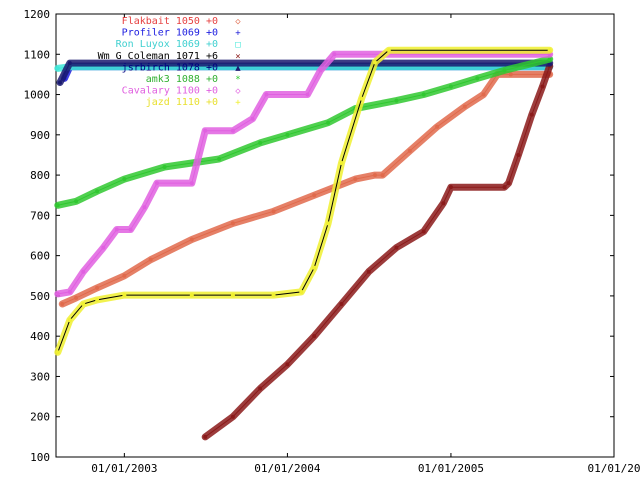 The width and height of the screenshot is (640, 480). What do you see at coordinates (451, 468) in the screenshot?
I see `x-tick-label: 01/01/2005` at bounding box center [451, 468].